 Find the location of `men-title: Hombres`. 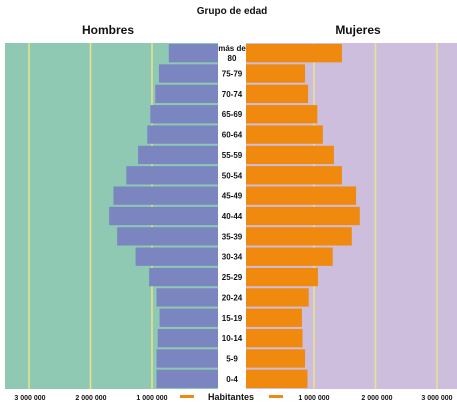

men-title: Hombres is located at coordinates (108, 30).